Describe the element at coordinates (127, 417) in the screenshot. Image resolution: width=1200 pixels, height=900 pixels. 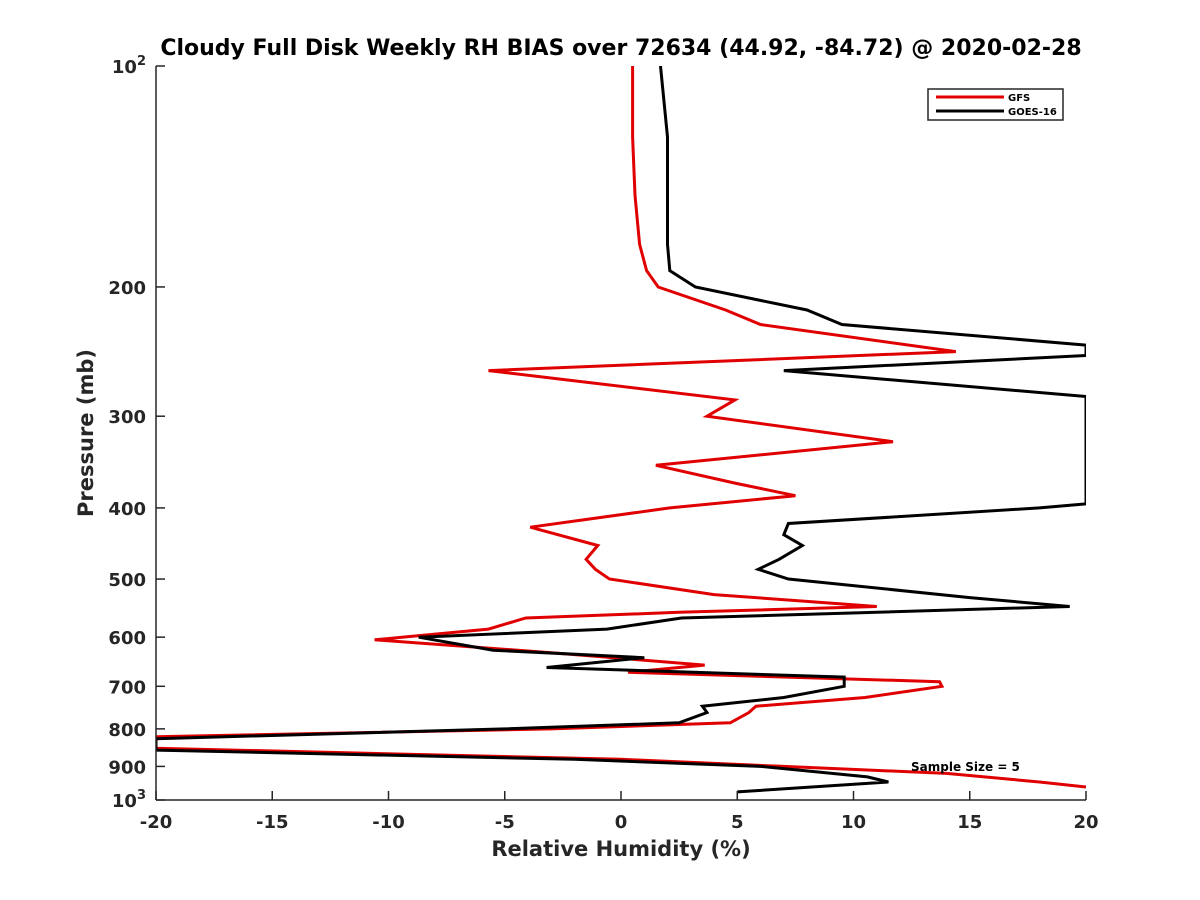
I see `y-tick-label: 300` at that location.